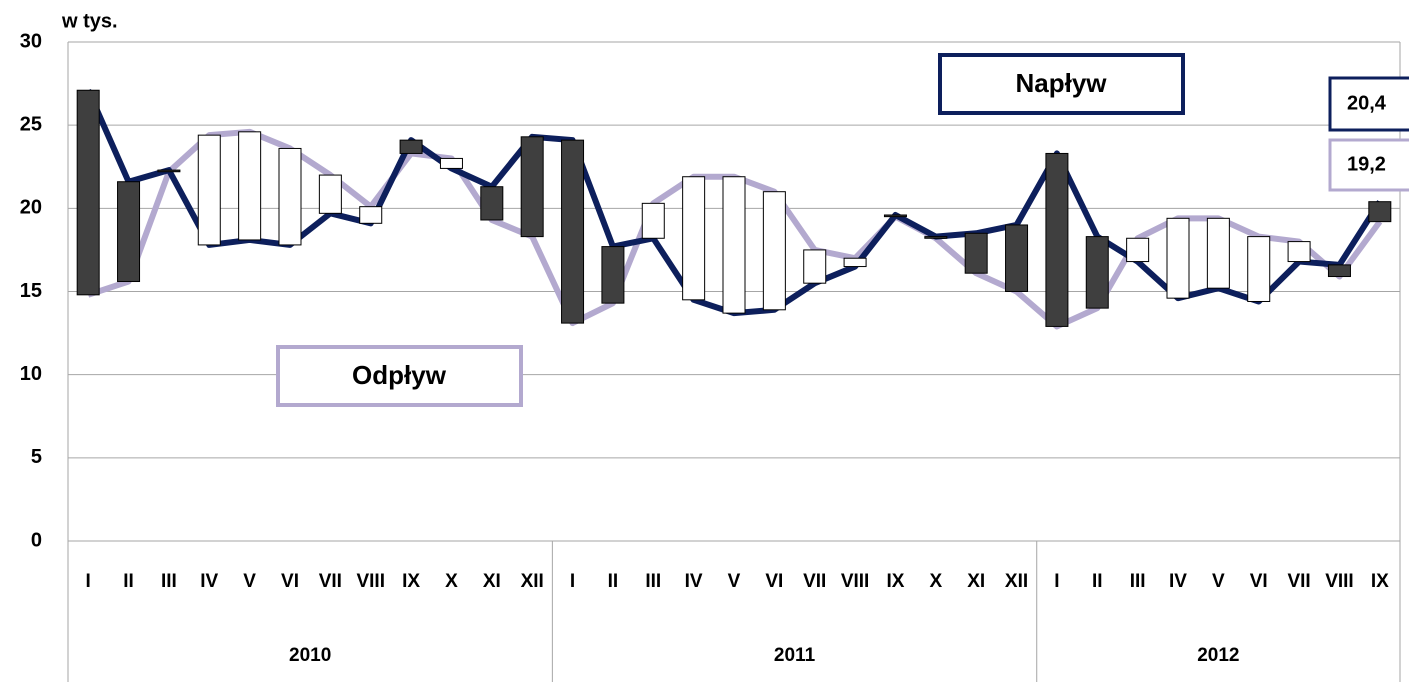 Image resolution: width=1409 pixels, height=682 pixels. What do you see at coordinates (89, 21) in the screenshot?
I see `y-unit-label: w tys.` at bounding box center [89, 21].